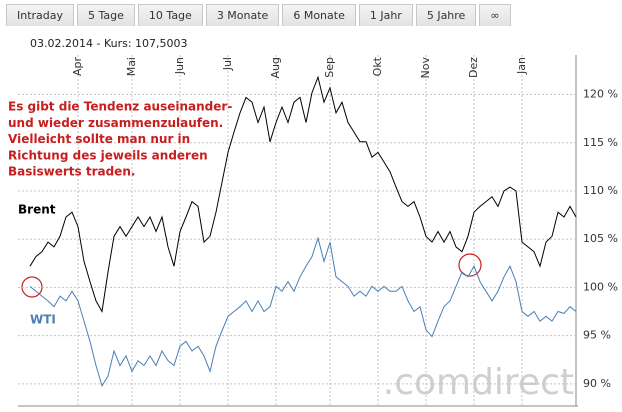  Describe the element at coordinates (131, 66) in the screenshot. I see `x-tick-label: Mai` at that location.